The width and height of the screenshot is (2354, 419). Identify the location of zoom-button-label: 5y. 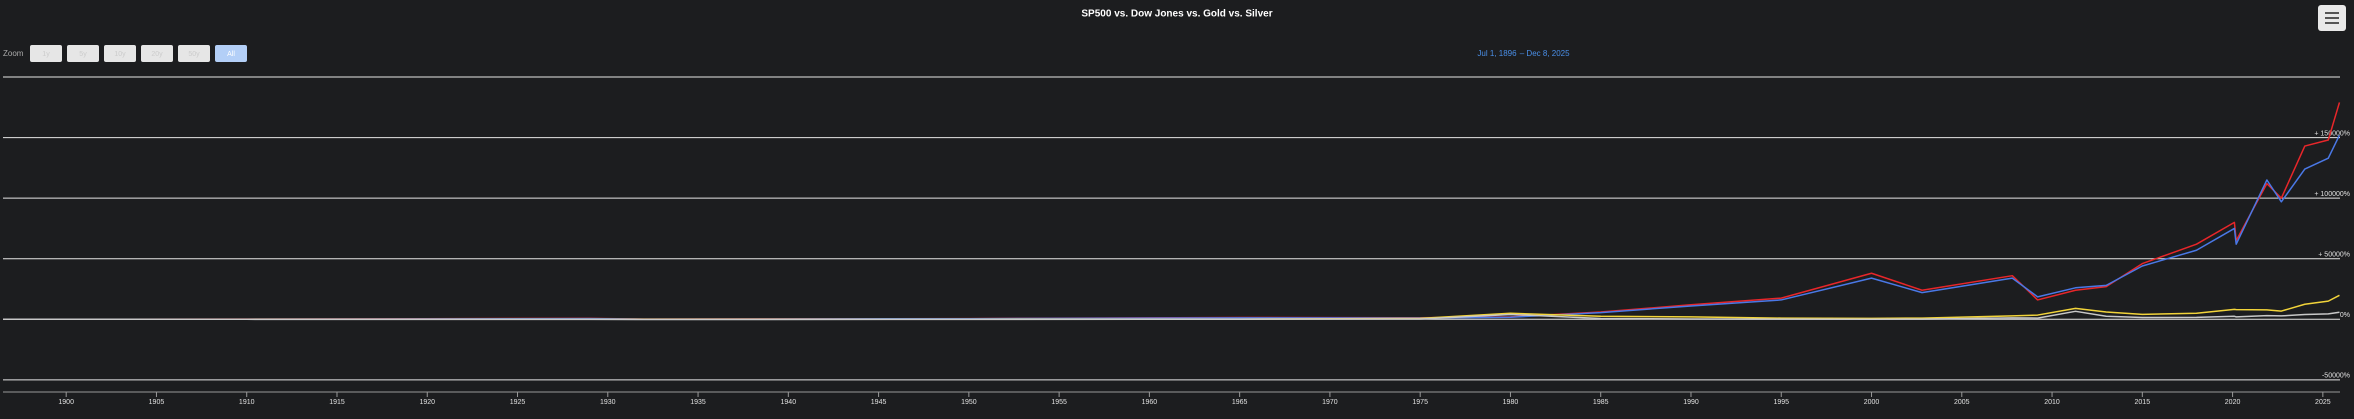
(83, 54).